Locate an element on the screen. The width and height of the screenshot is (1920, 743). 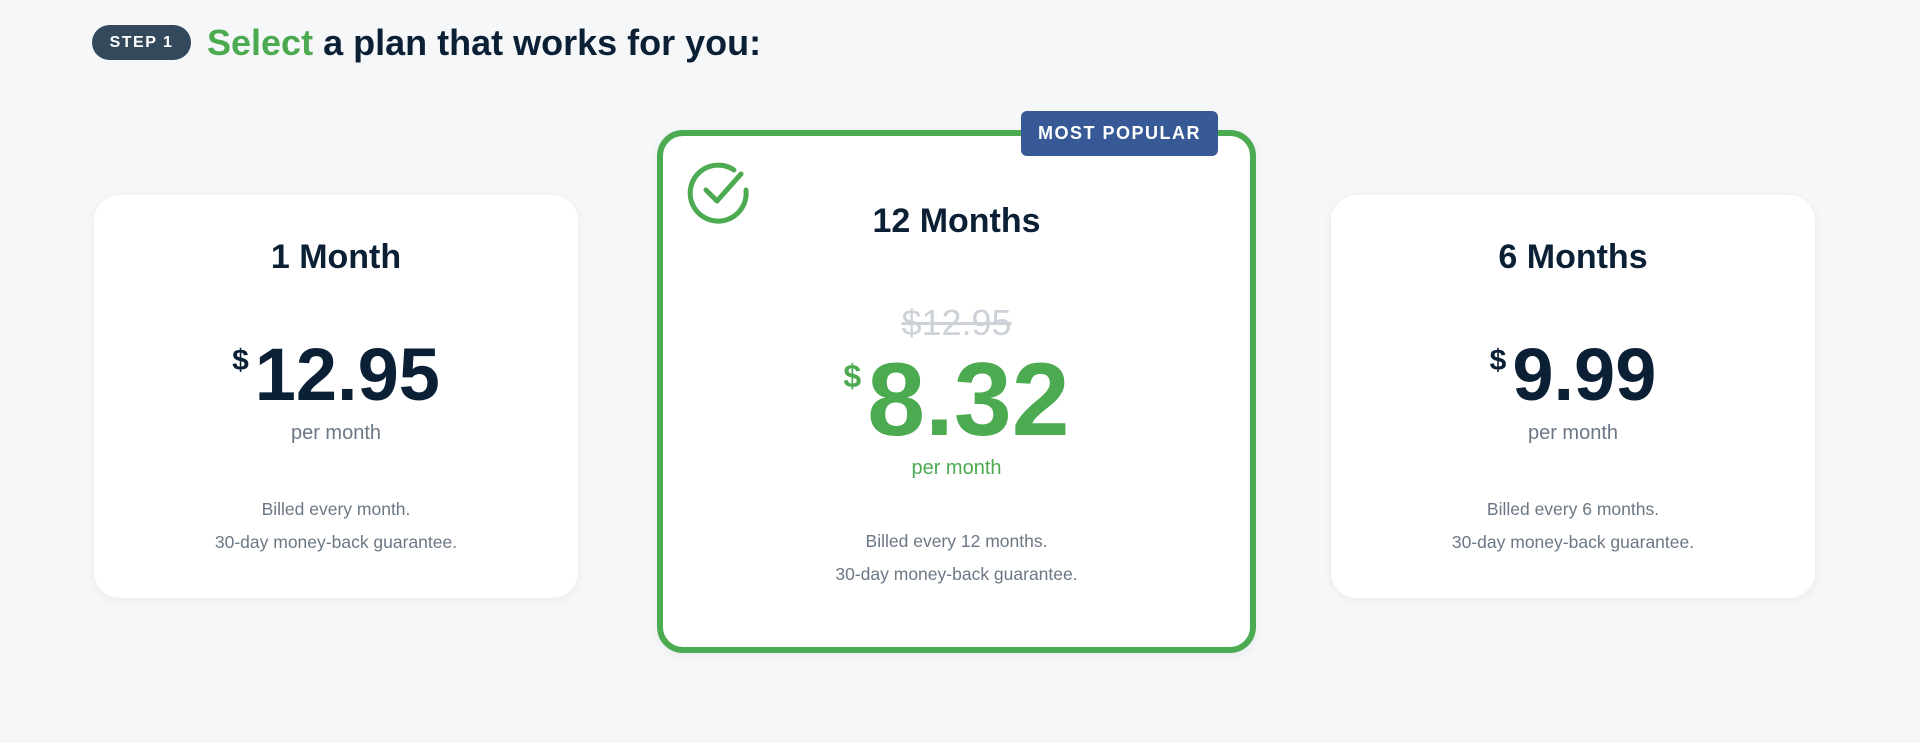
price-amount: 9.99 is located at coordinates (1584, 374).